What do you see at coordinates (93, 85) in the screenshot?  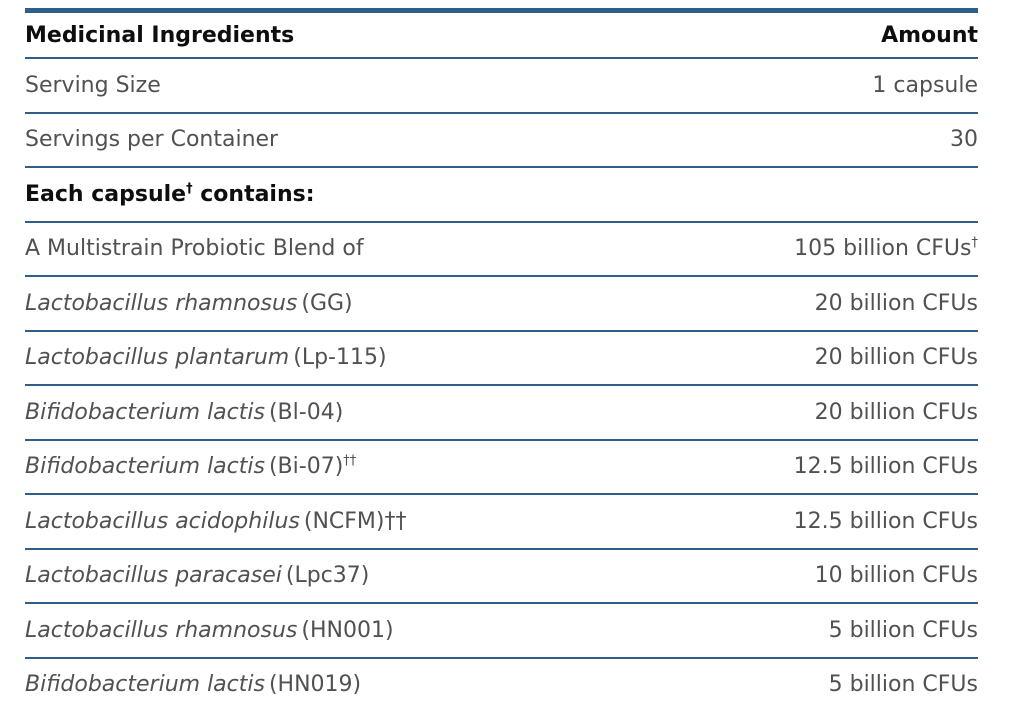 I see `serving-size-label: Serving Size` at bounding box center [93, 85].